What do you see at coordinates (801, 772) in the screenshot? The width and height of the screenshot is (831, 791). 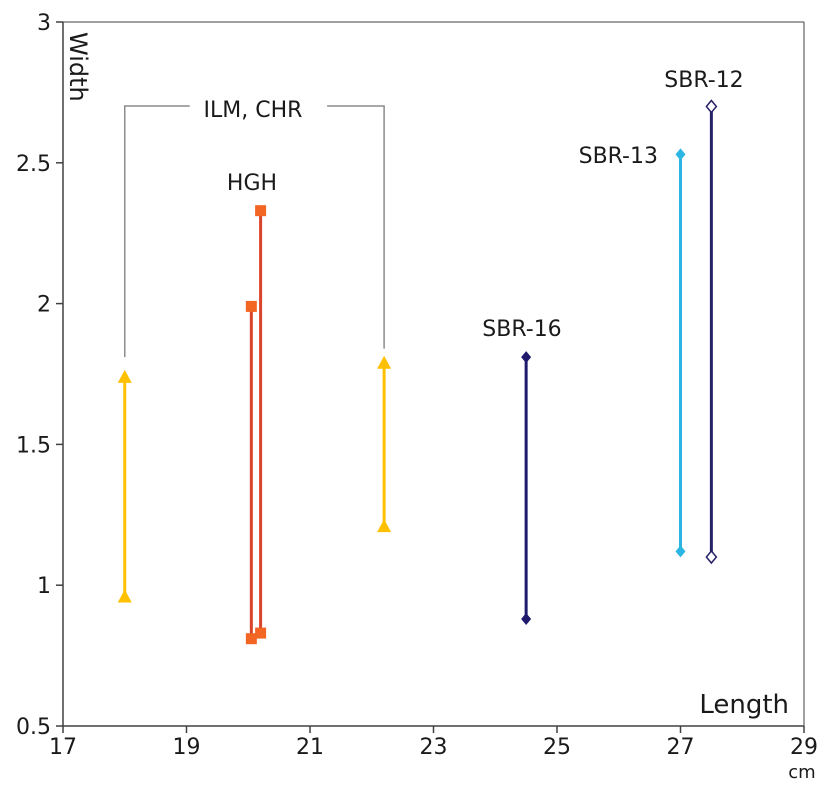 I see `x-axis-unit: cm` at bounding box center [801, 772].